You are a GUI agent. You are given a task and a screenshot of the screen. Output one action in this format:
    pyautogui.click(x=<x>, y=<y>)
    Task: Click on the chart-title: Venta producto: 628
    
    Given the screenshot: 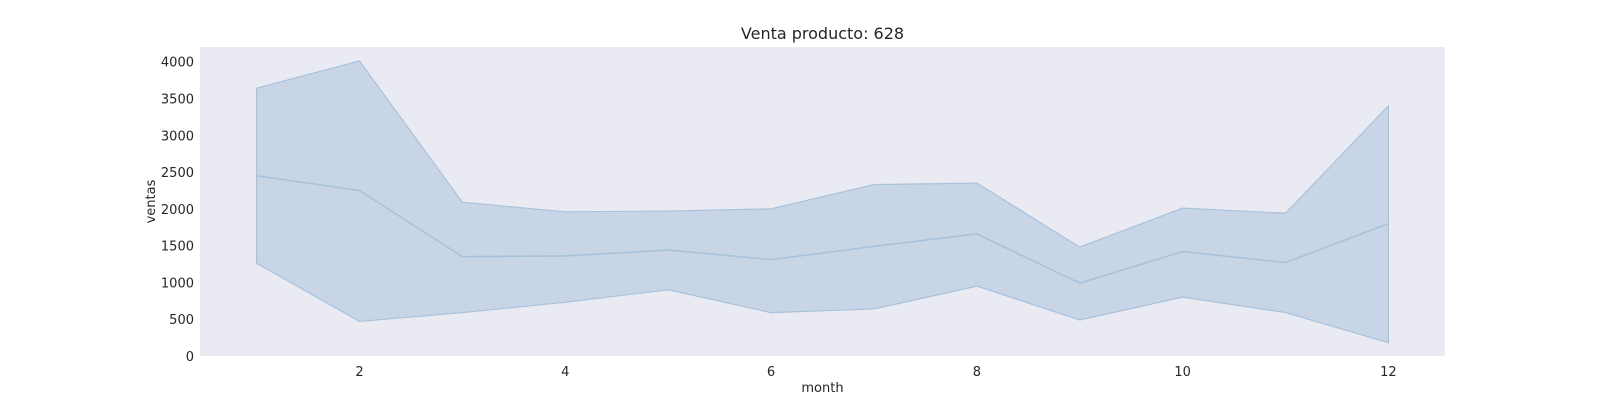 What is the action you would take?
    pyautogui.click(x=822, y=33)
    